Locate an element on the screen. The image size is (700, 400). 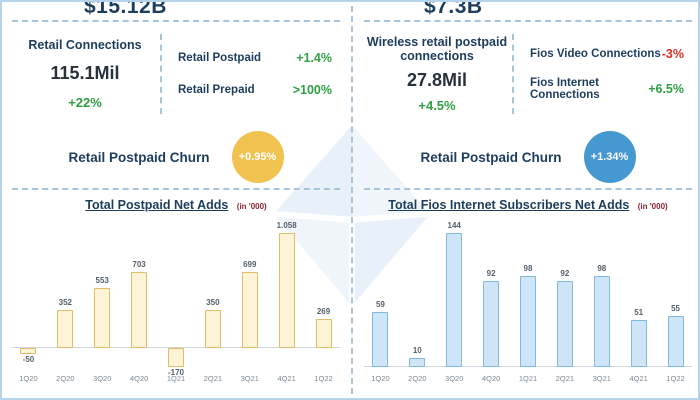
center-divider is located at coordinates (352, 200).